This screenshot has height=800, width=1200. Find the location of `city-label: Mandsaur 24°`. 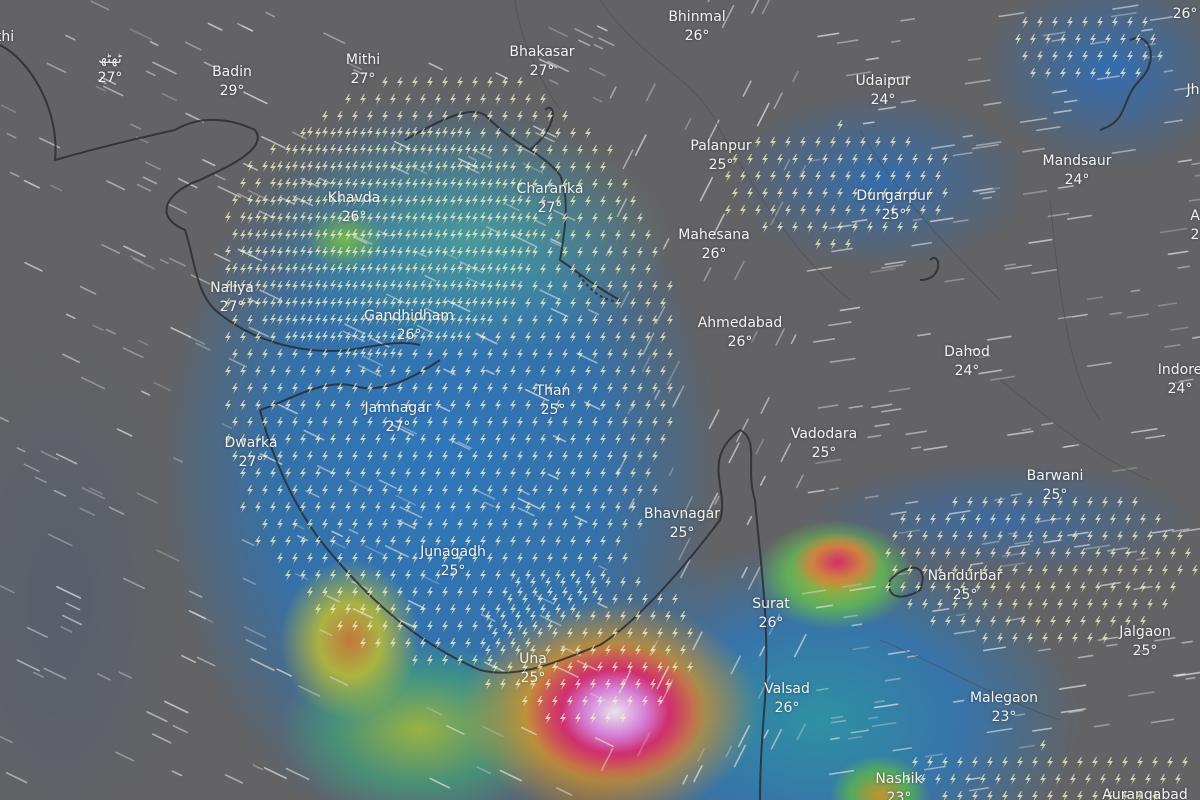

city-label: Mandsaur 24° is located at coordinates (1077, 171).